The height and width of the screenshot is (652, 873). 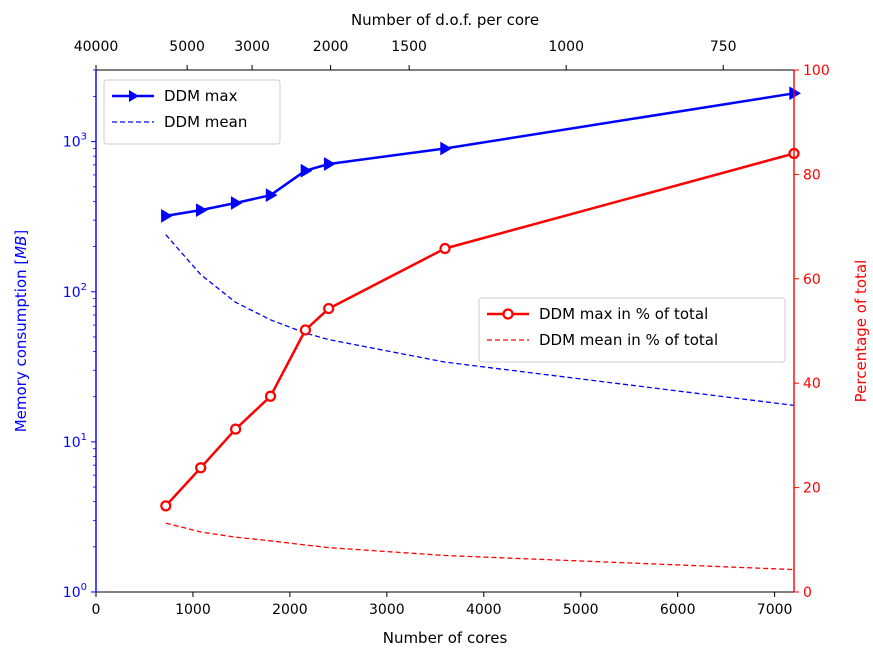 What do you see at coordinates (678, 610) in the screenshot?
I see `x-tick-label-6: 6000` at bounding box center [678, 610].